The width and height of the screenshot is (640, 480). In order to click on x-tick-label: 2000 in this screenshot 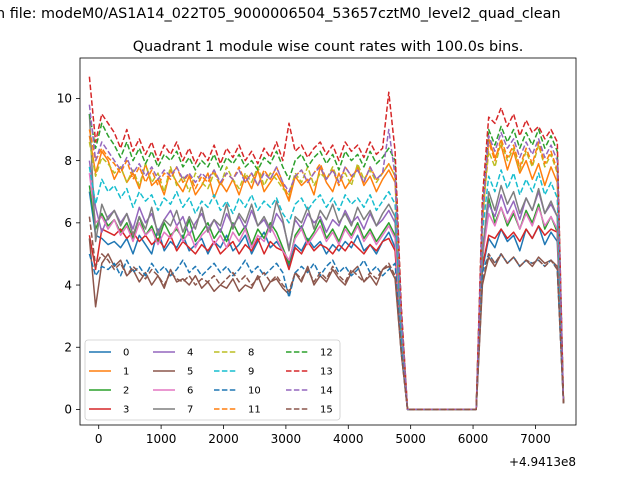, I will do `click(223, 439)`.